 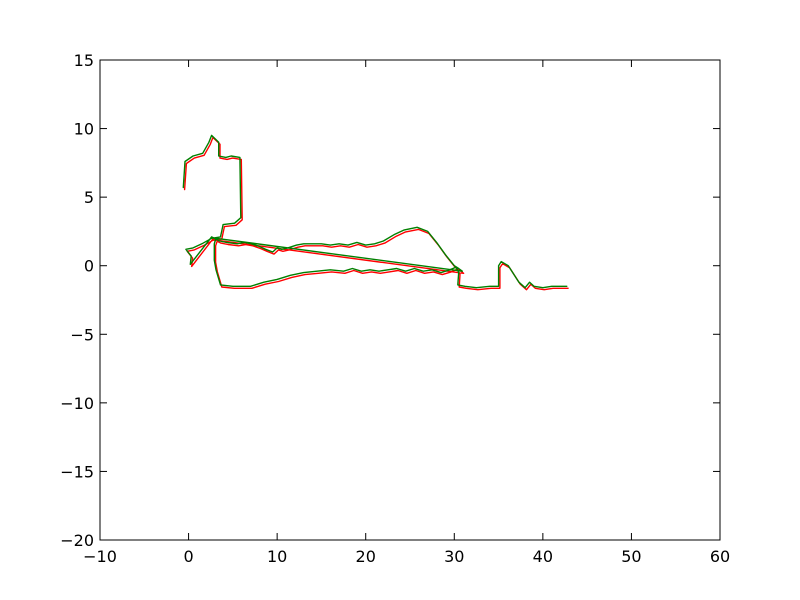 What do you see at coordinates (100, 556) in the screenshot?
I see `x-tick-label: −10` at bounding box center [100, 556].